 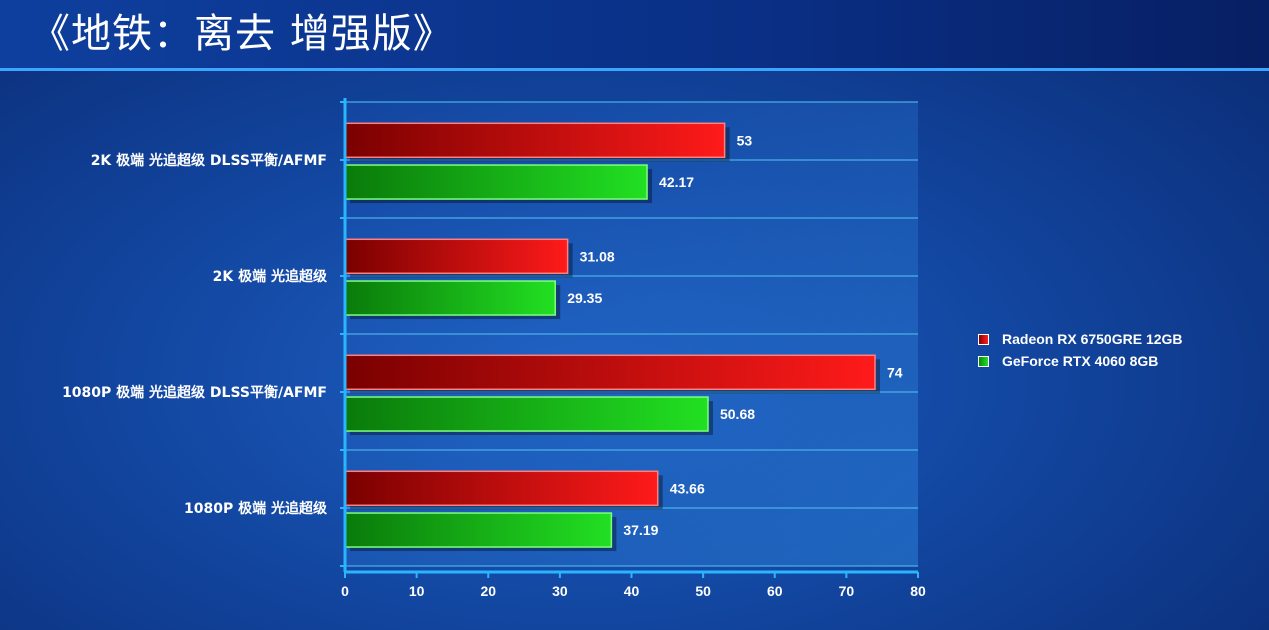 I want to click on x-tick-label: 40, so click(x=632, y=591).